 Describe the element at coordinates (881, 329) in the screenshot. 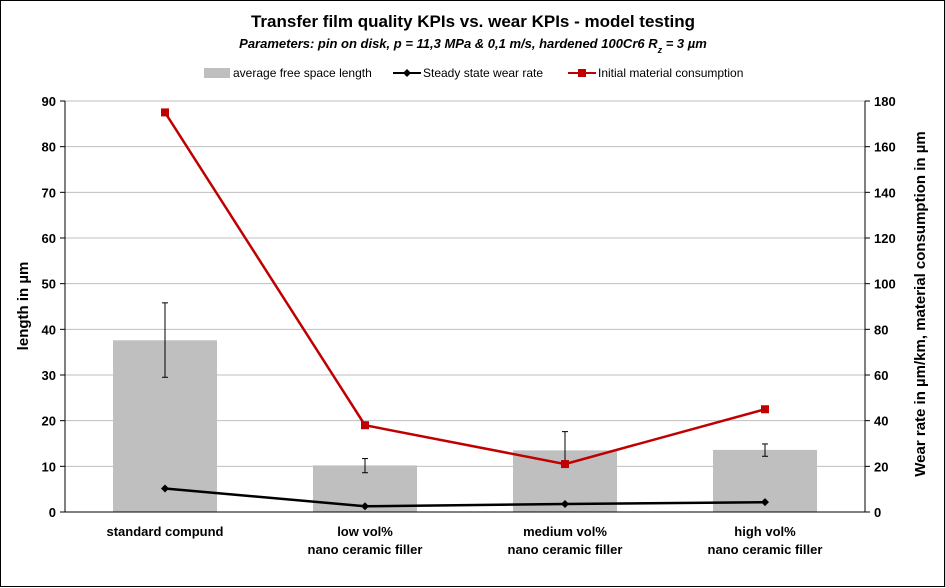

I see `right-tick-label: 80` at that location.